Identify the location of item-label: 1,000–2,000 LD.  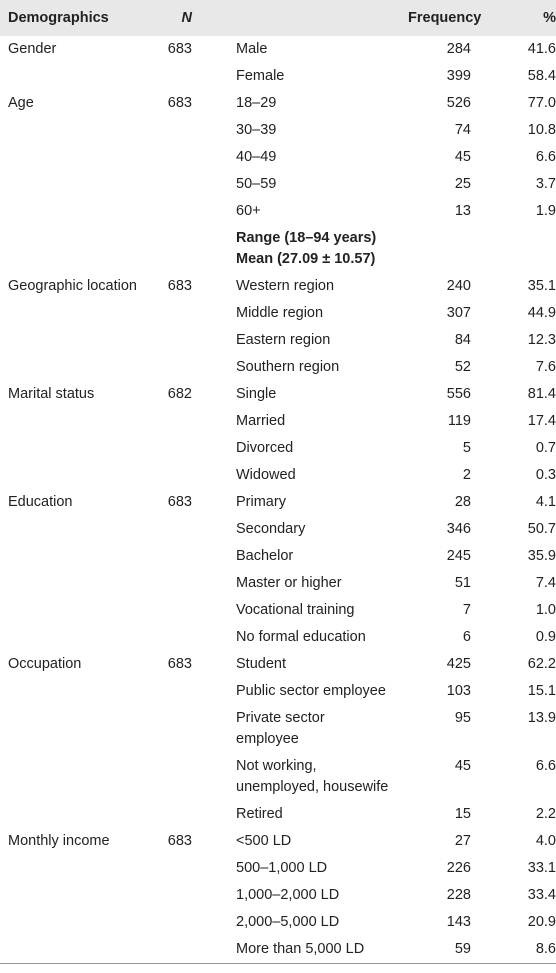
(288, 895).